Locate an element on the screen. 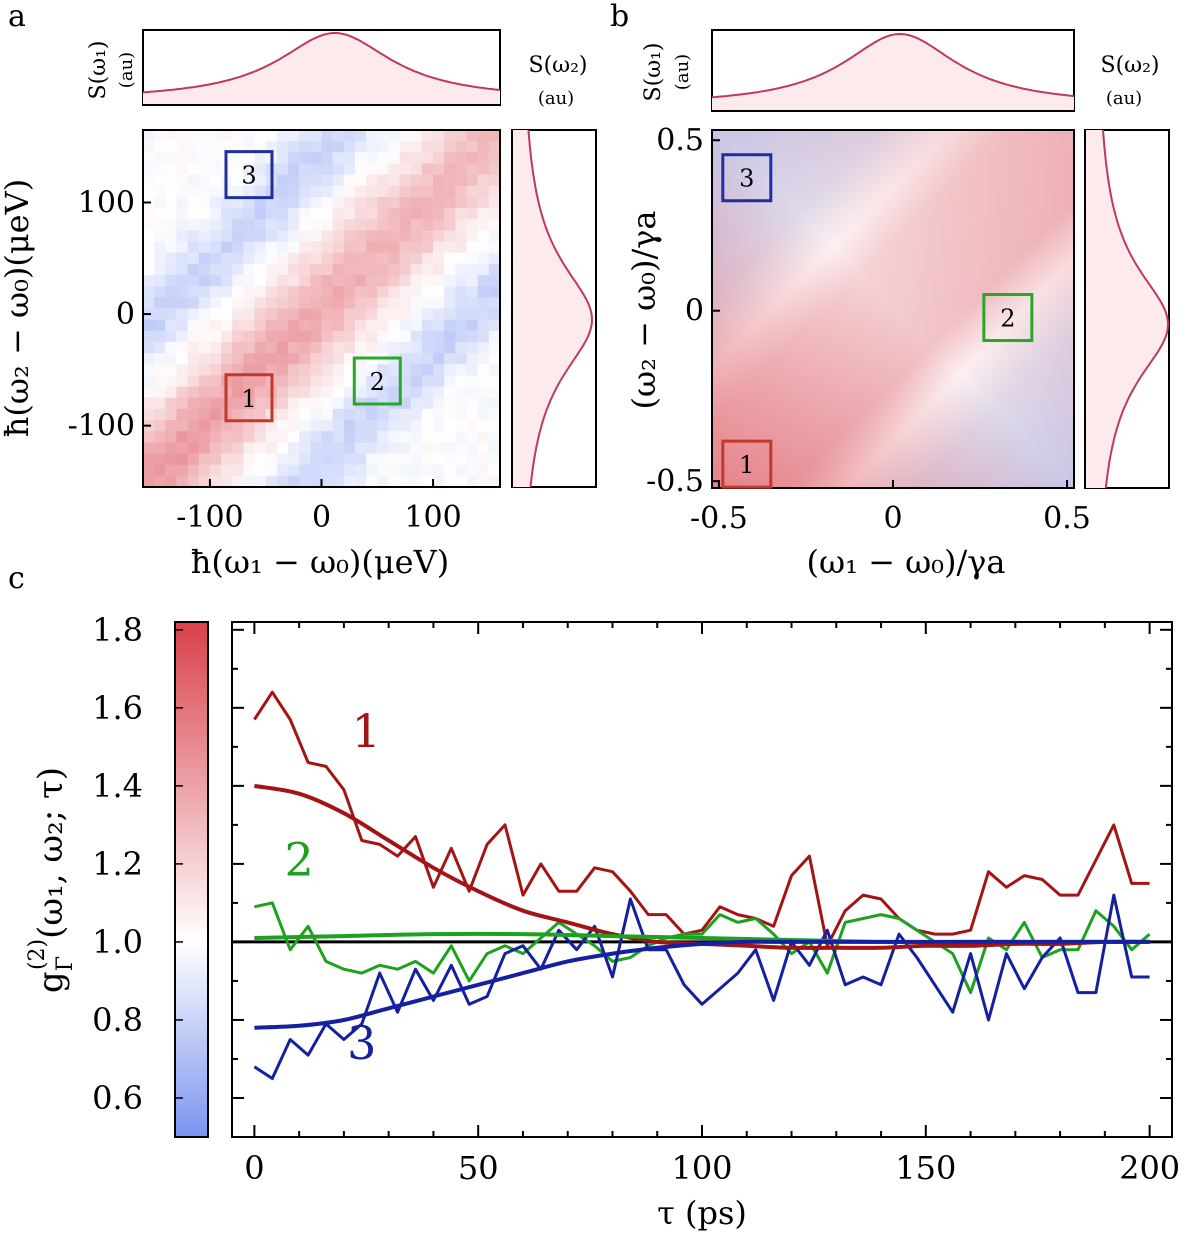  panel-c-xtick-label: 0 is located at coordinates (254, 1168).